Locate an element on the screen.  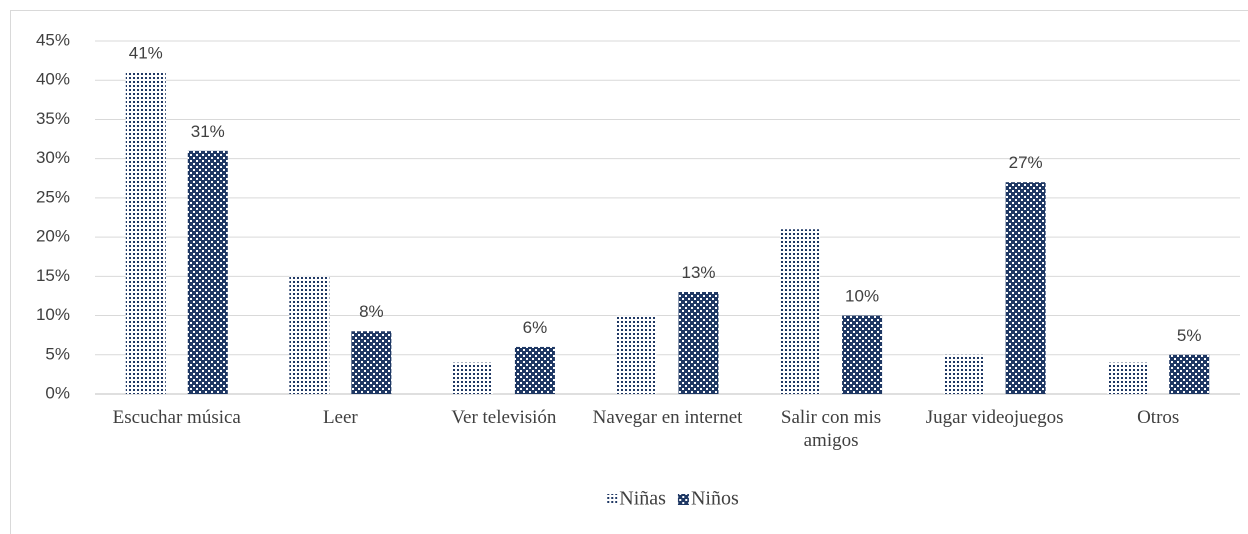
data-label: 13% is located at coordinates (698, 272).